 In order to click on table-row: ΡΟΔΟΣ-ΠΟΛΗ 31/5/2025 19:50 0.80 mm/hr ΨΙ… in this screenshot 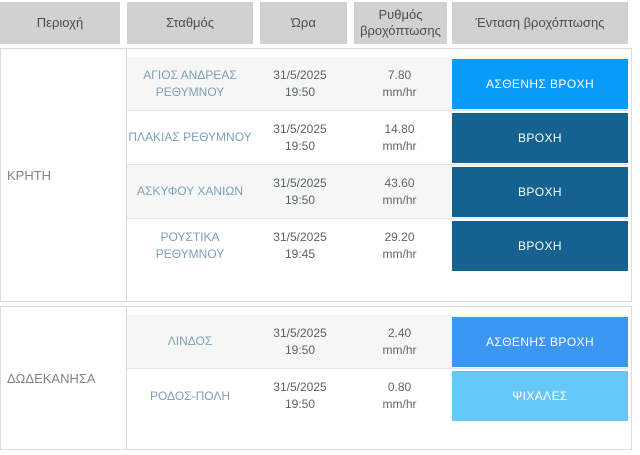, I will do `click(377, 396)`.